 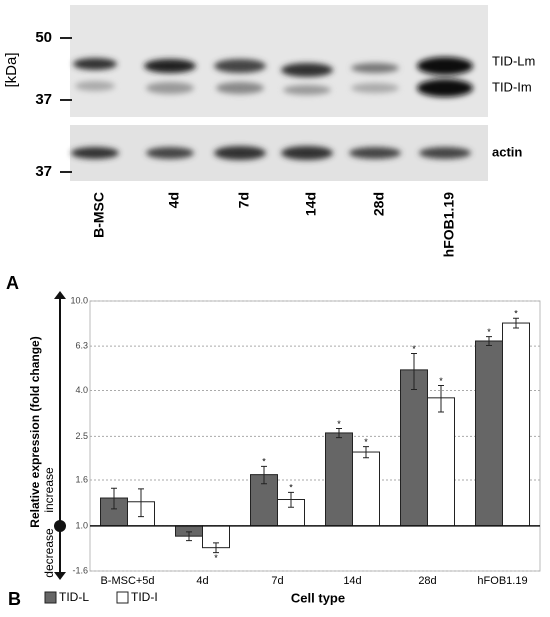 I want to click on y-tick-label: 6.3, so click(x=81, y=345).